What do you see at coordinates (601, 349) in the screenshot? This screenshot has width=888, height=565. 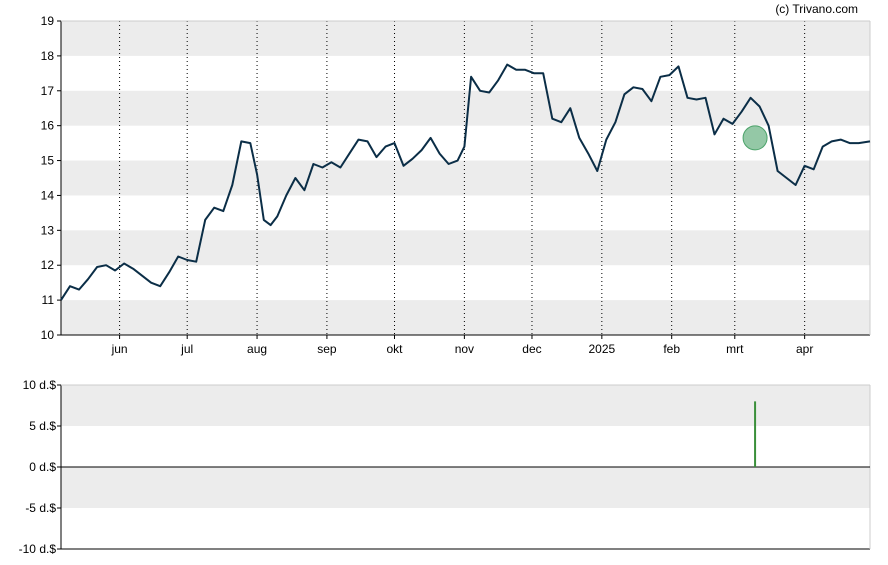 I see `x-tick-label: 2025` at bounding box center [601, 349].